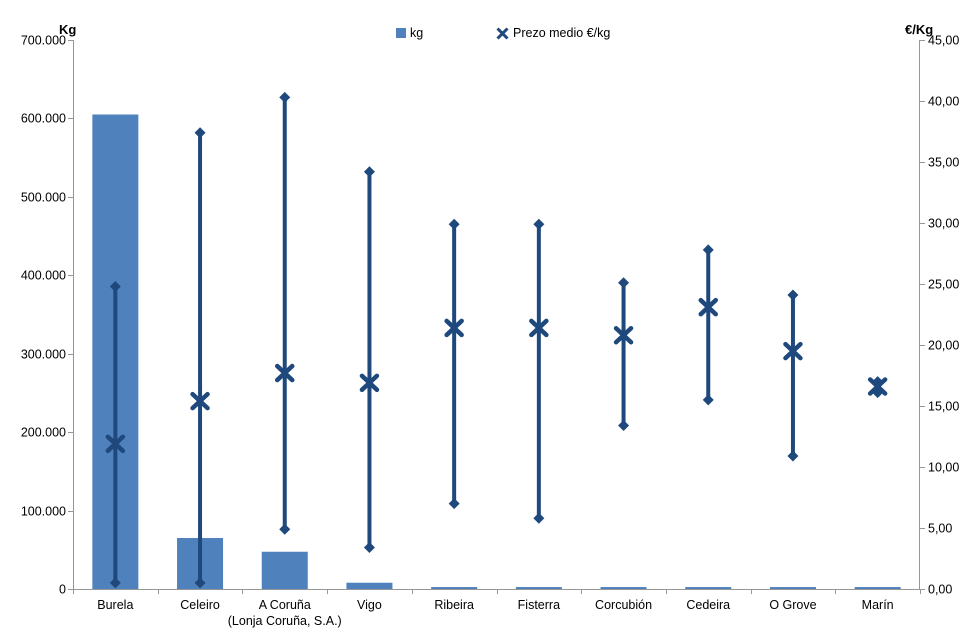  I want to click on right-axis-tick-label: 0,00, so click(940, 590).